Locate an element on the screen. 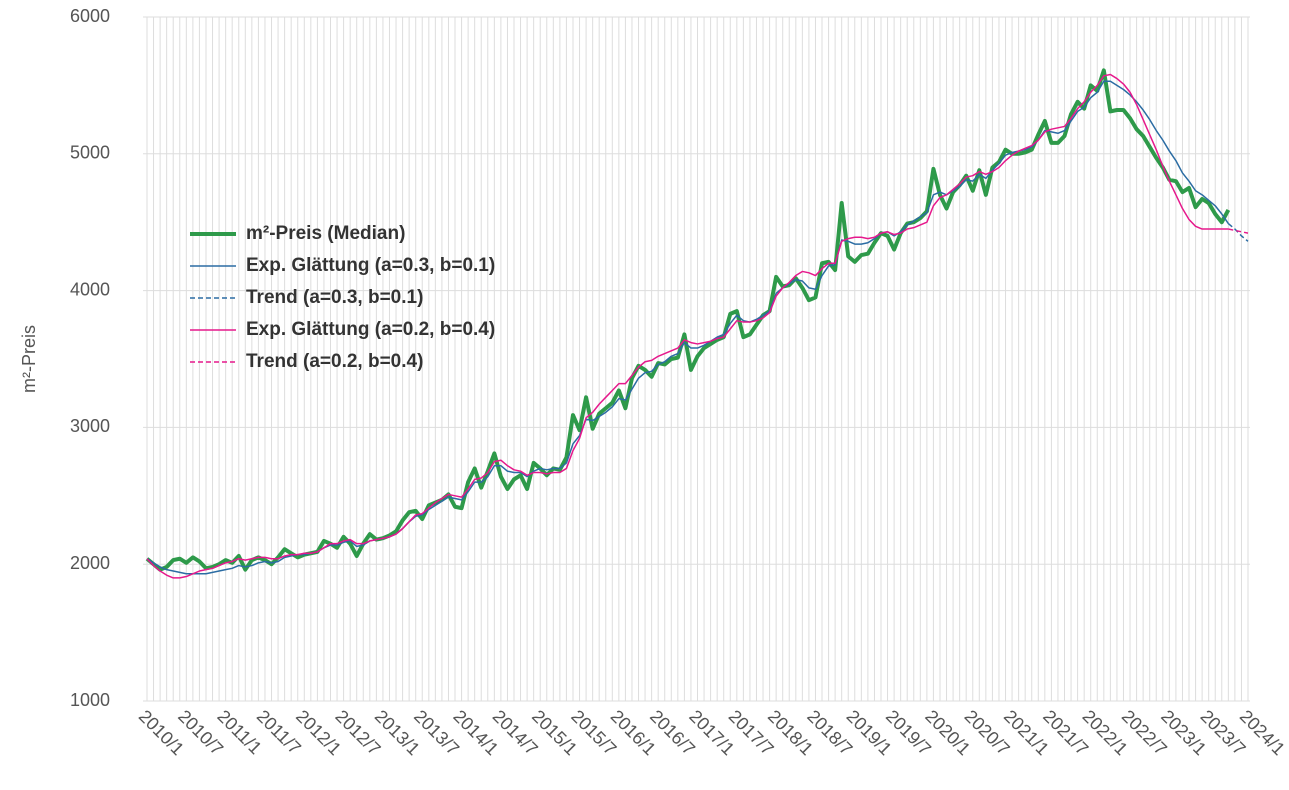 This screenshot has height=790, width=1289. y-tick-label: 5000 is located at coordinates (90, 153).